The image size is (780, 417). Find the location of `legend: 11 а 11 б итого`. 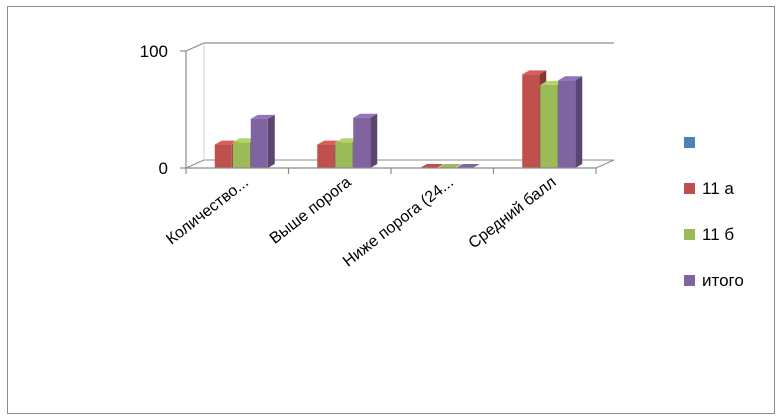

legend: 11 а 11 б итого is located at coordinates (714, 213).